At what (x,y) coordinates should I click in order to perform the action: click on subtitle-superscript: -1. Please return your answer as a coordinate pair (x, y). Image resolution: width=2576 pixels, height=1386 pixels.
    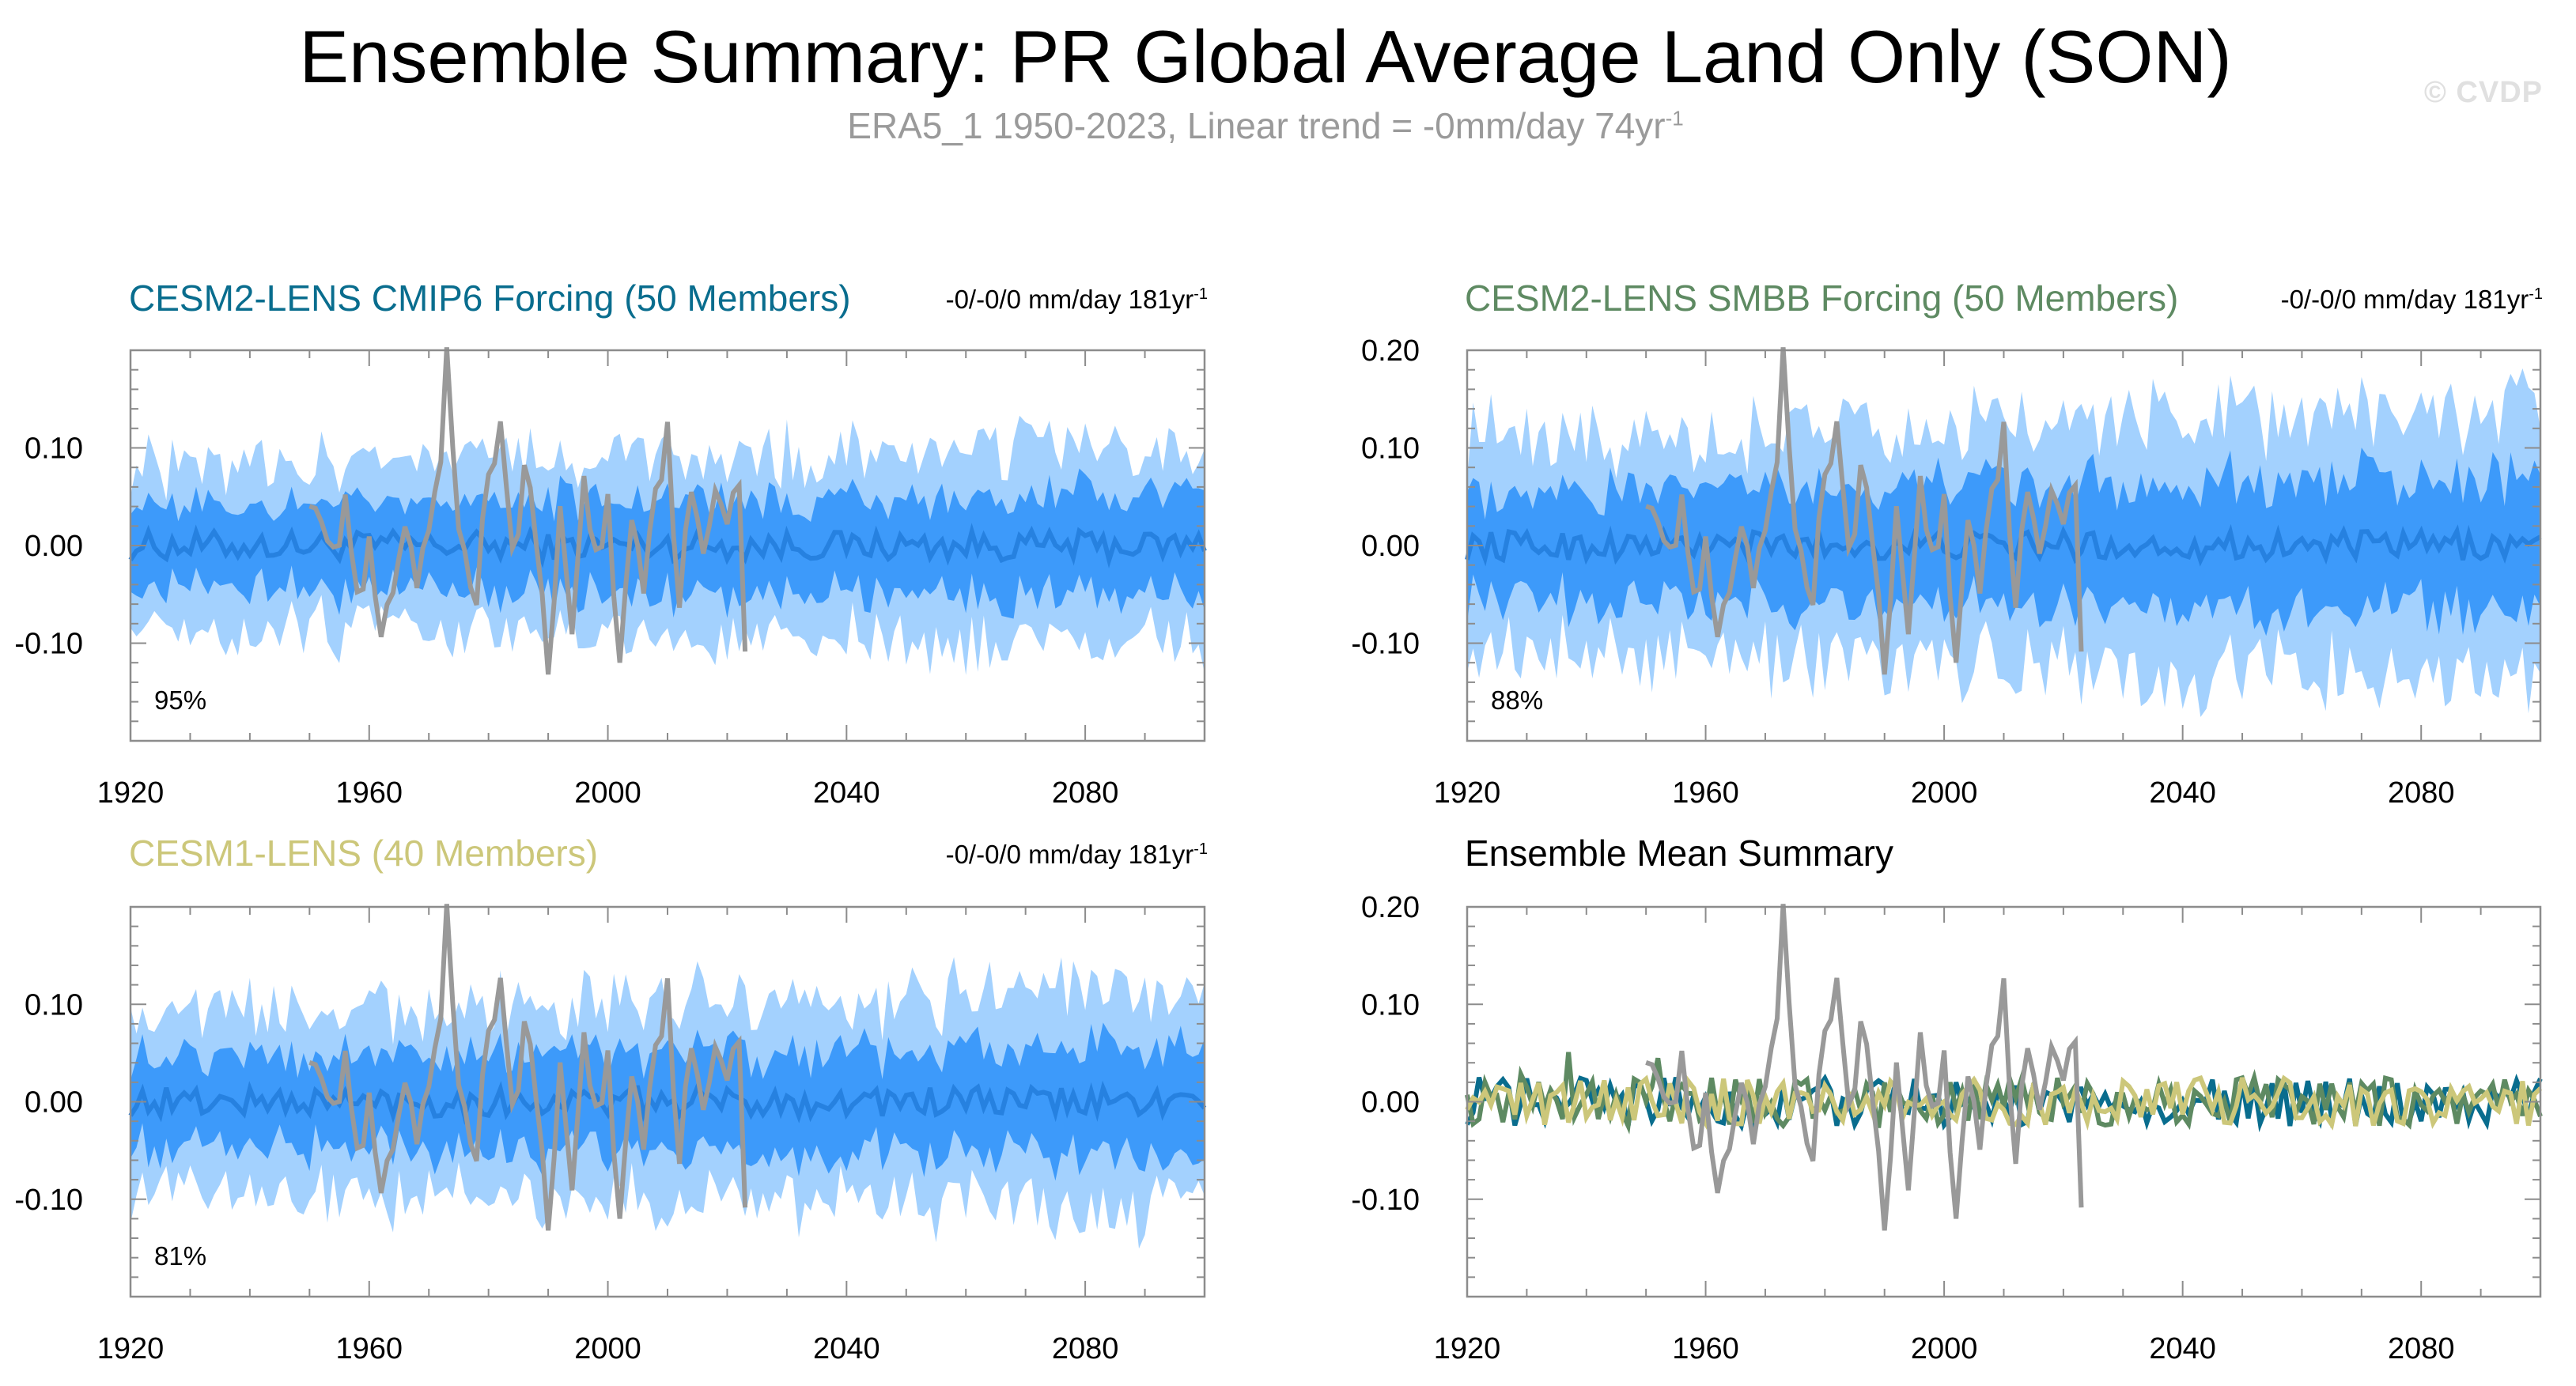
    Looking at the image, I should click on (1675, 118).